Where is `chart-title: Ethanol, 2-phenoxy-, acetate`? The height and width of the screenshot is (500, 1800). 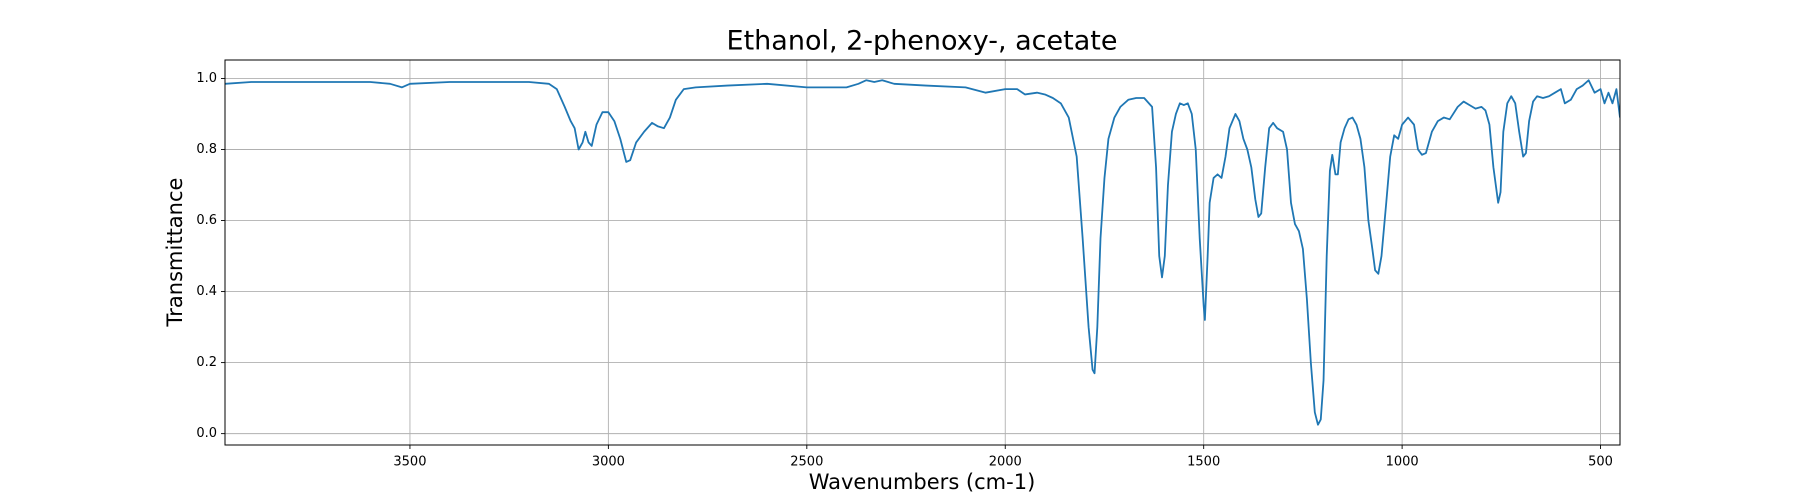
chart-title: Ethanol, 2-phenoxy-, acetate is located at coordinates (922, 41).